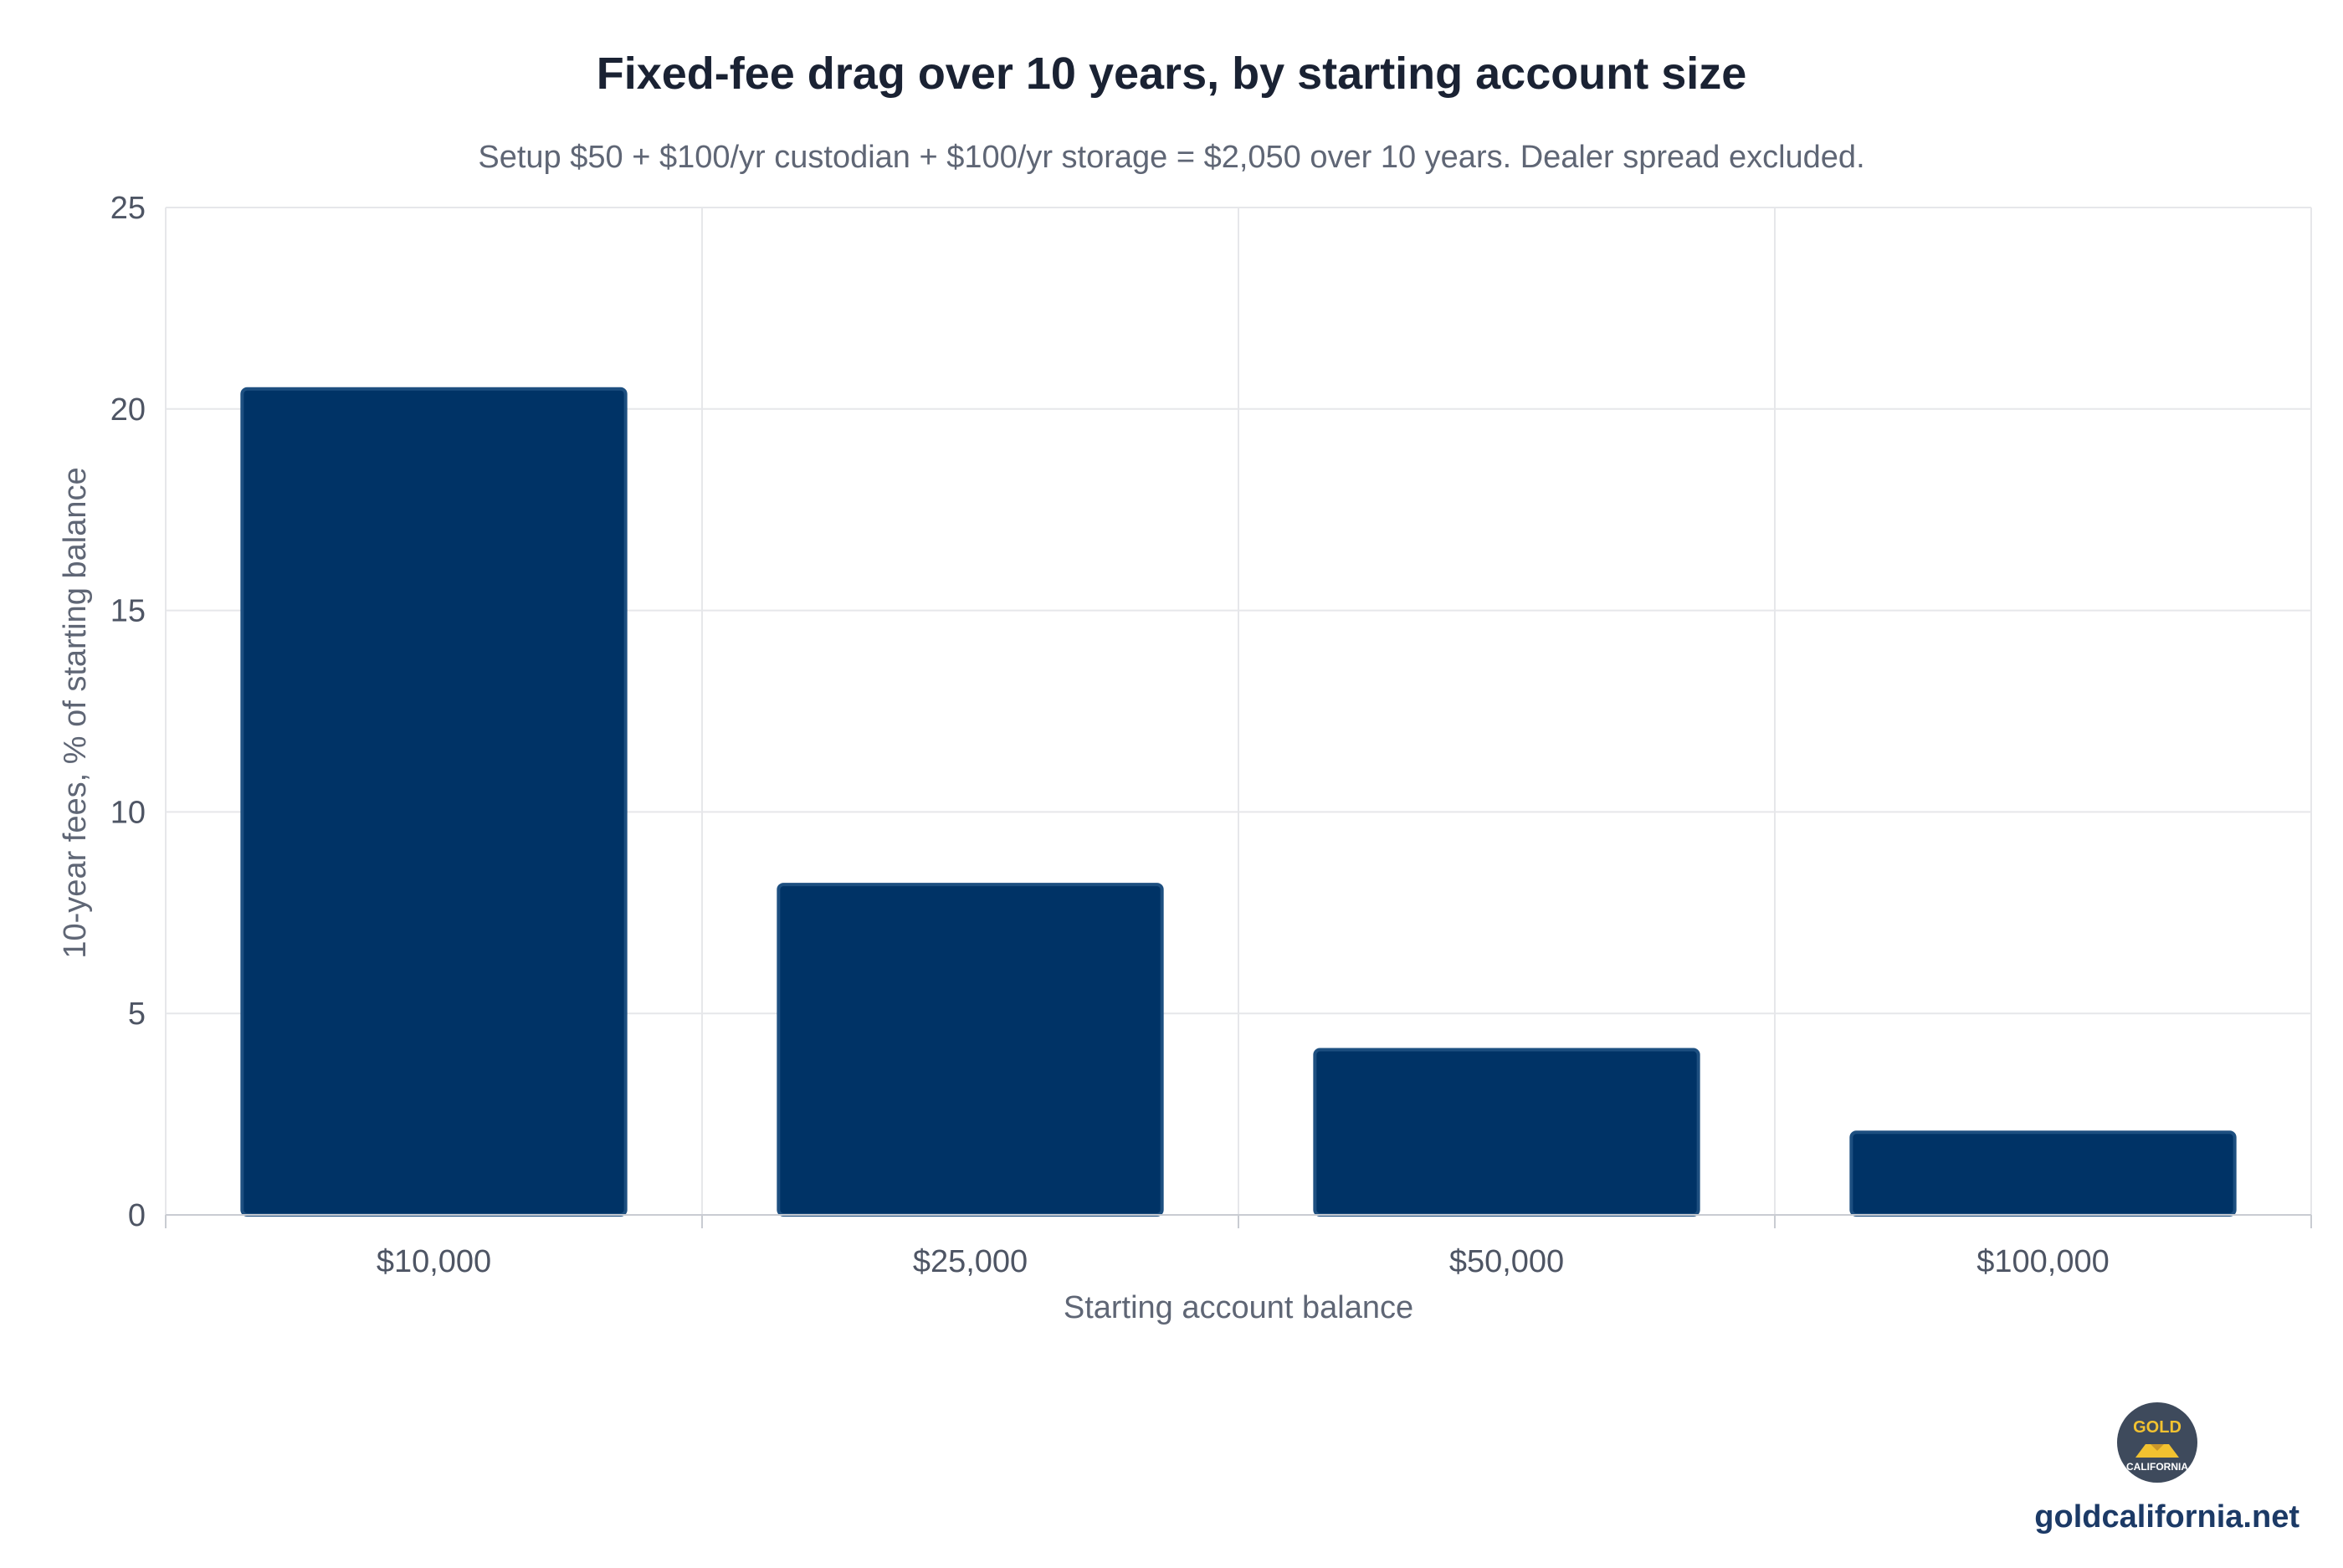 The image size is (2343, 1568). Describe the element at coordinates (128, 812) in the screenshot. I see `y-tick-label: 10` at that location.